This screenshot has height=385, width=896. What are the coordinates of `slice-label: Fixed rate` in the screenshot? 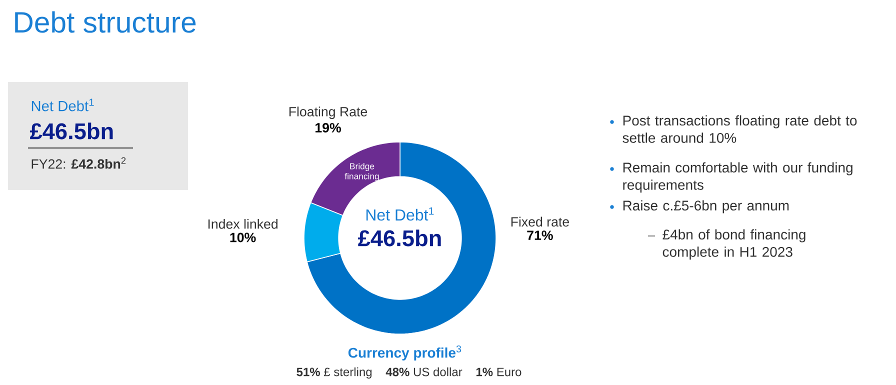 It's located at (540, 221).